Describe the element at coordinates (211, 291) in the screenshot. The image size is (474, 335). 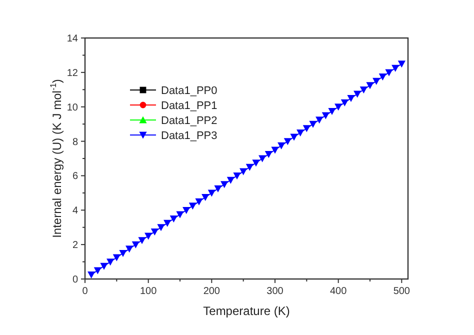
I see `x-tick-label: 200` at that location.